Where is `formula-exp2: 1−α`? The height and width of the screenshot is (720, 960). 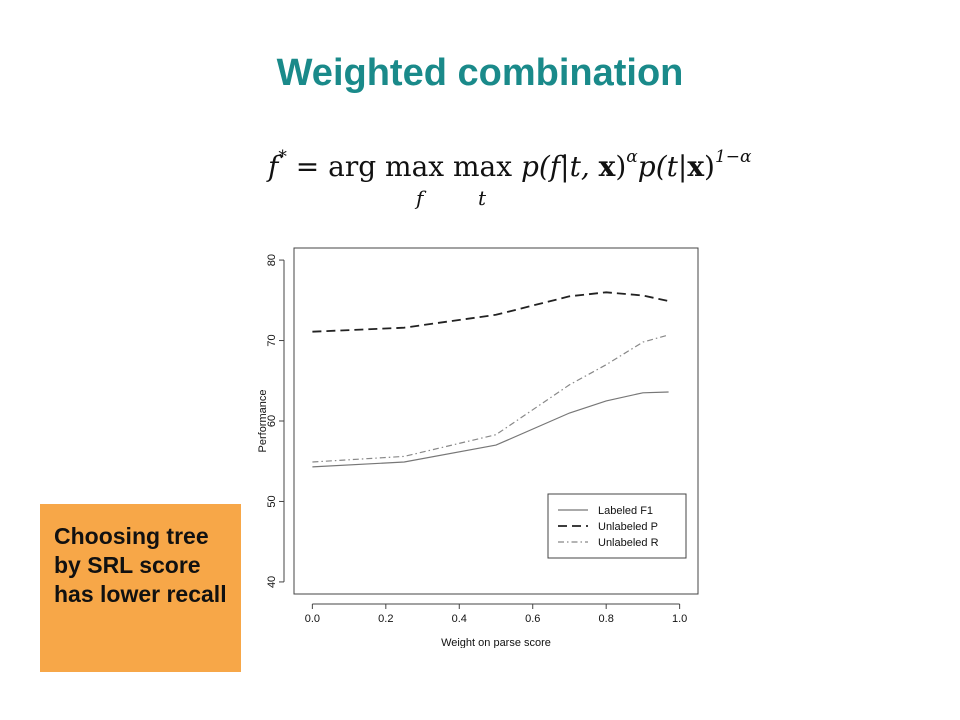 formula-exp2: 1−α is located at coordinates (733, 156).